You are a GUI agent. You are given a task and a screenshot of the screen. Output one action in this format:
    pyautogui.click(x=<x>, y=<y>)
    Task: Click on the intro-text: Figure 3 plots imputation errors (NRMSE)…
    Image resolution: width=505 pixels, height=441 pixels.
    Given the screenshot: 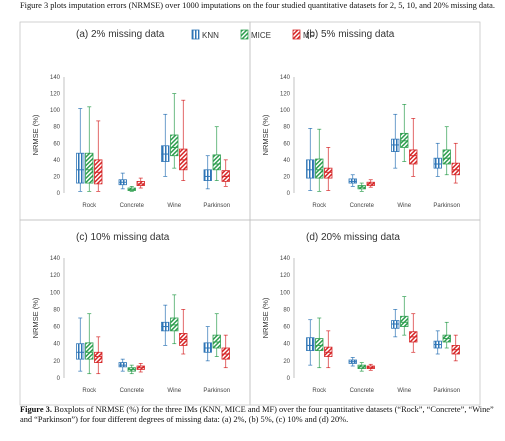 What is the action you would take?
    pyautogui.click(x=257, y=5)
    